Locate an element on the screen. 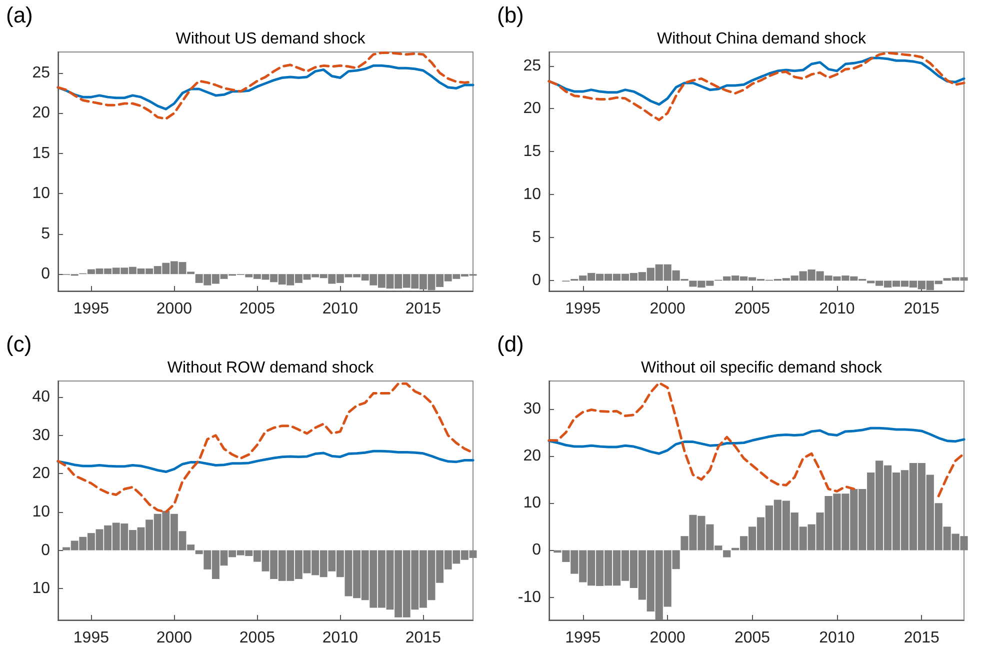  y-tick-label: 40 is located at coordinates (41, 397).